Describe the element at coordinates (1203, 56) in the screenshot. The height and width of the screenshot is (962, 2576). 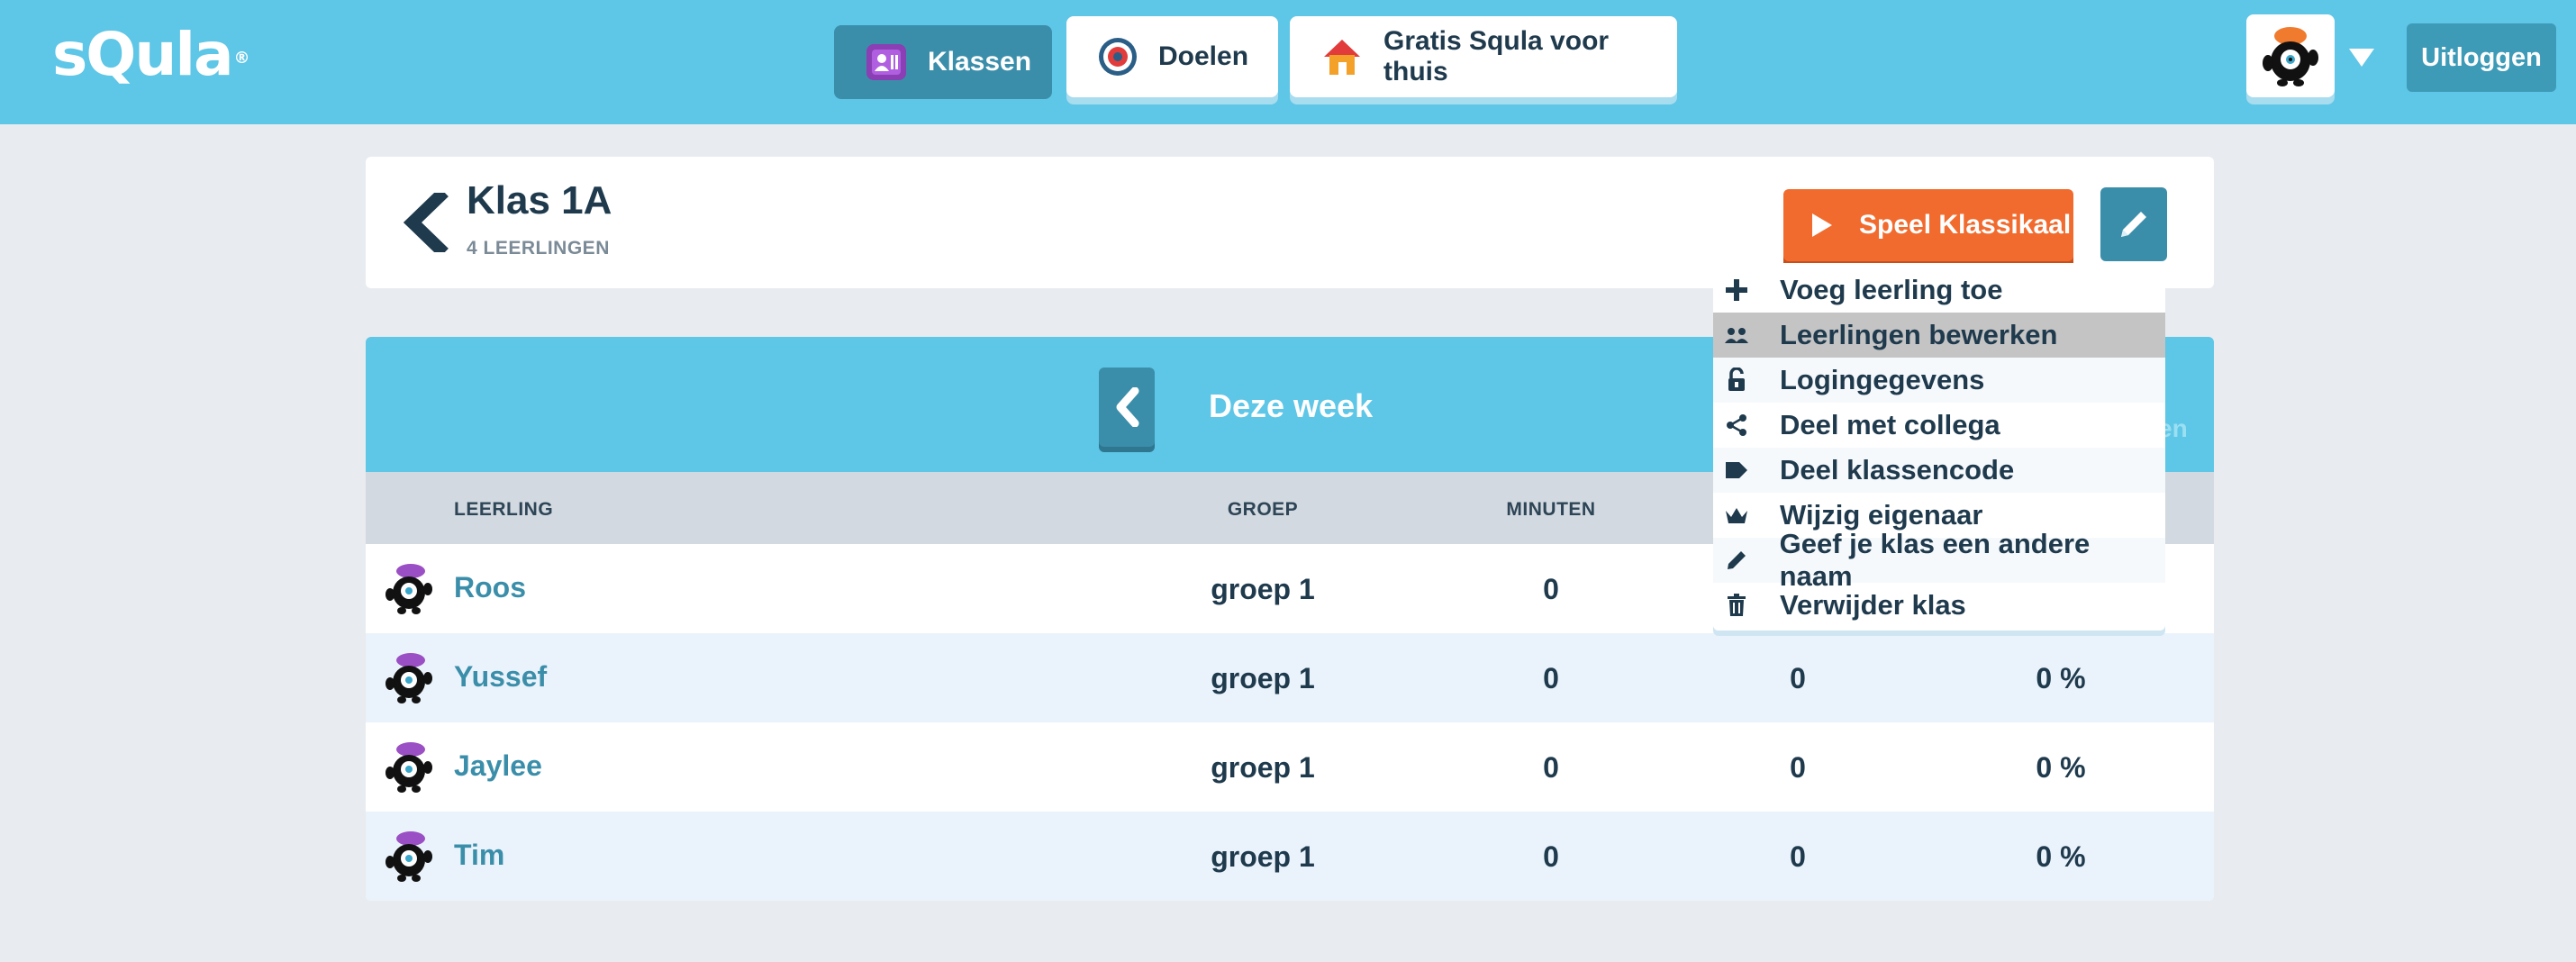
I see `tab-doelen-label: Doelen` at that location.